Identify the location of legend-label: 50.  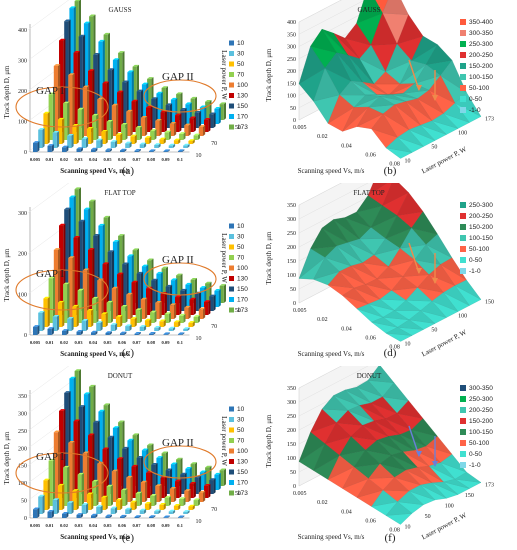
(241, 64).